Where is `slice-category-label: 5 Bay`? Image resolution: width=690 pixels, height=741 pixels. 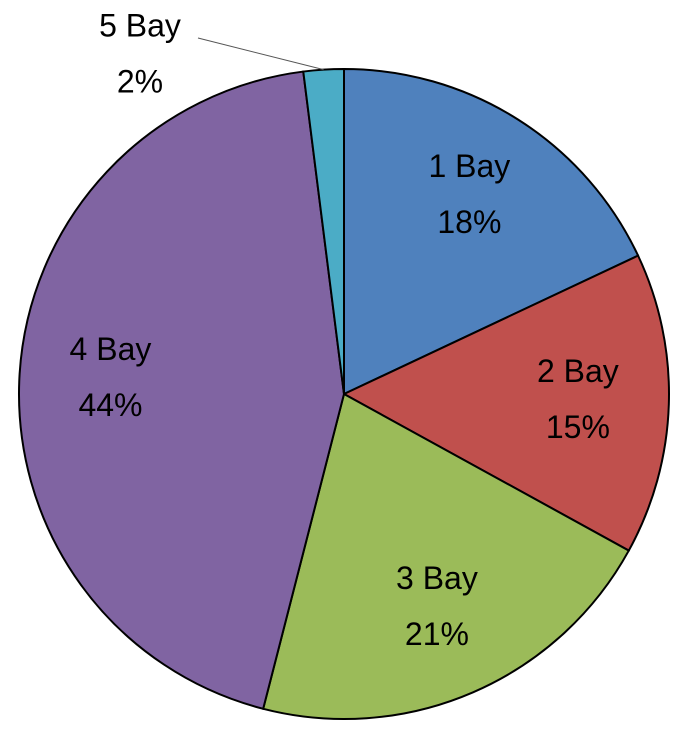 slice-category-label: 5 Bay is located at coordinates (140, 25).